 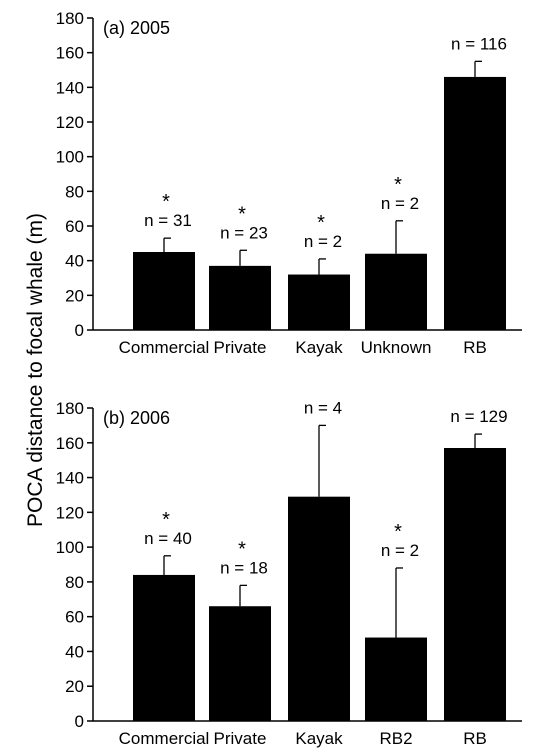 What do you see at coordinates (400, 203) in the screenshot?
I see `n-label-a-unknown: n = 2` at bounding box center [400, 203].